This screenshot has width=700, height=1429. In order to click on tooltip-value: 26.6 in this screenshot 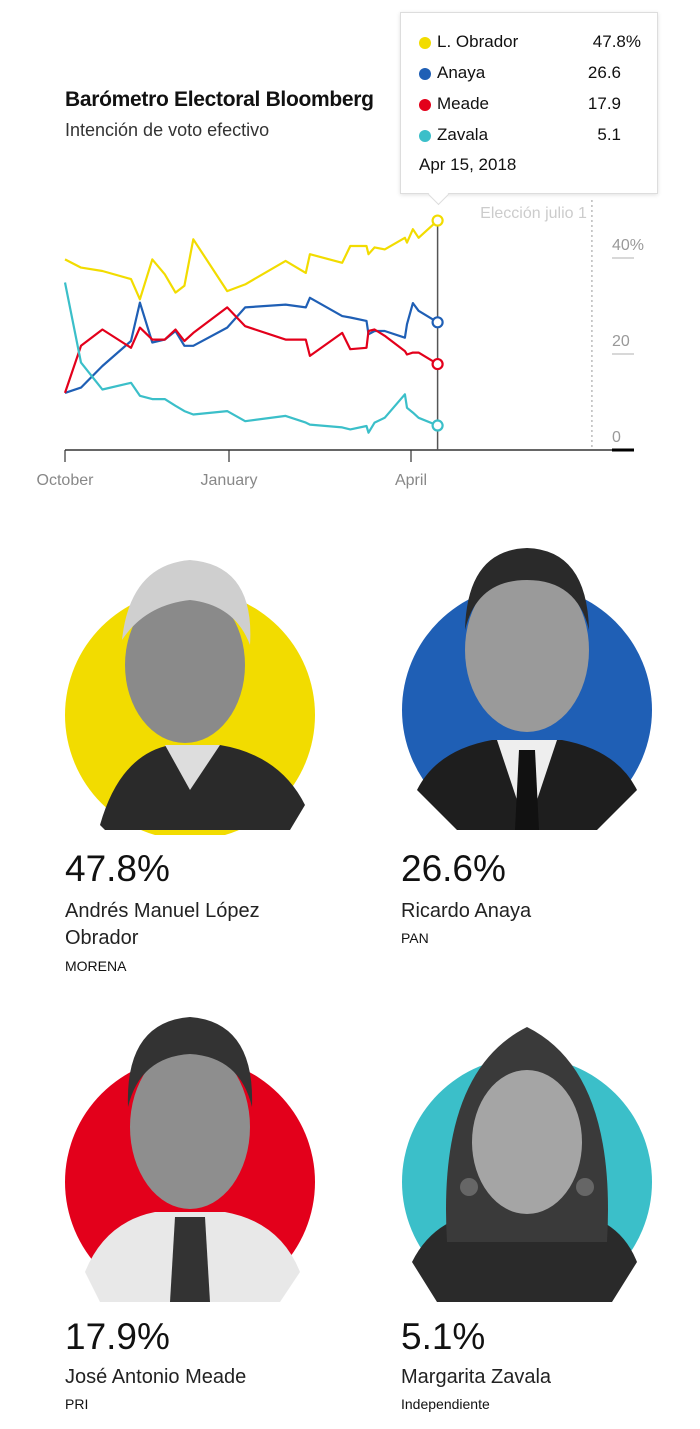, I will do `click(604, 72)`.